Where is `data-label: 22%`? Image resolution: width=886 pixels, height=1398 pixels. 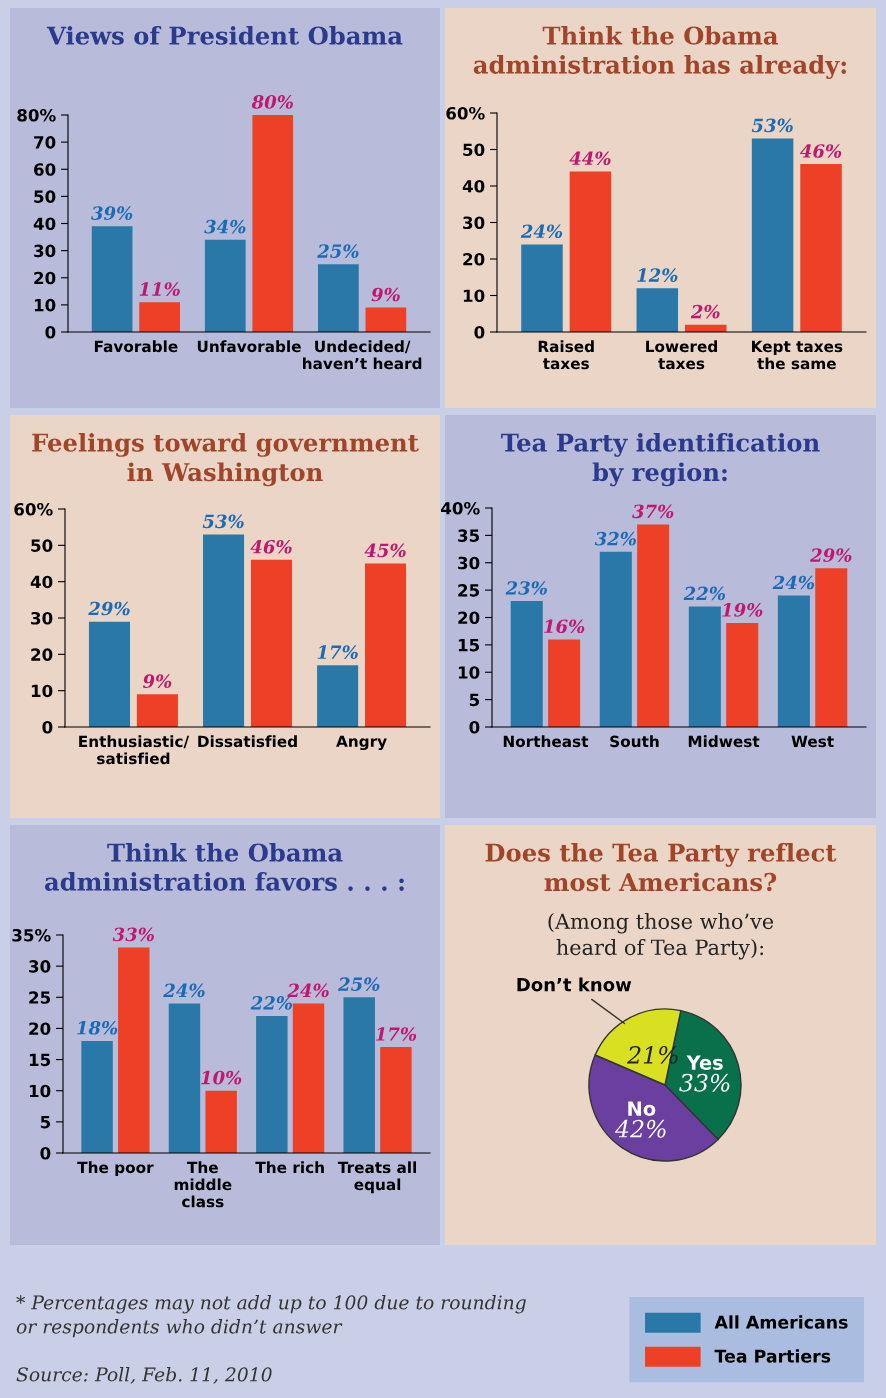 data-label: 22% is located at coordinates (704, 593).